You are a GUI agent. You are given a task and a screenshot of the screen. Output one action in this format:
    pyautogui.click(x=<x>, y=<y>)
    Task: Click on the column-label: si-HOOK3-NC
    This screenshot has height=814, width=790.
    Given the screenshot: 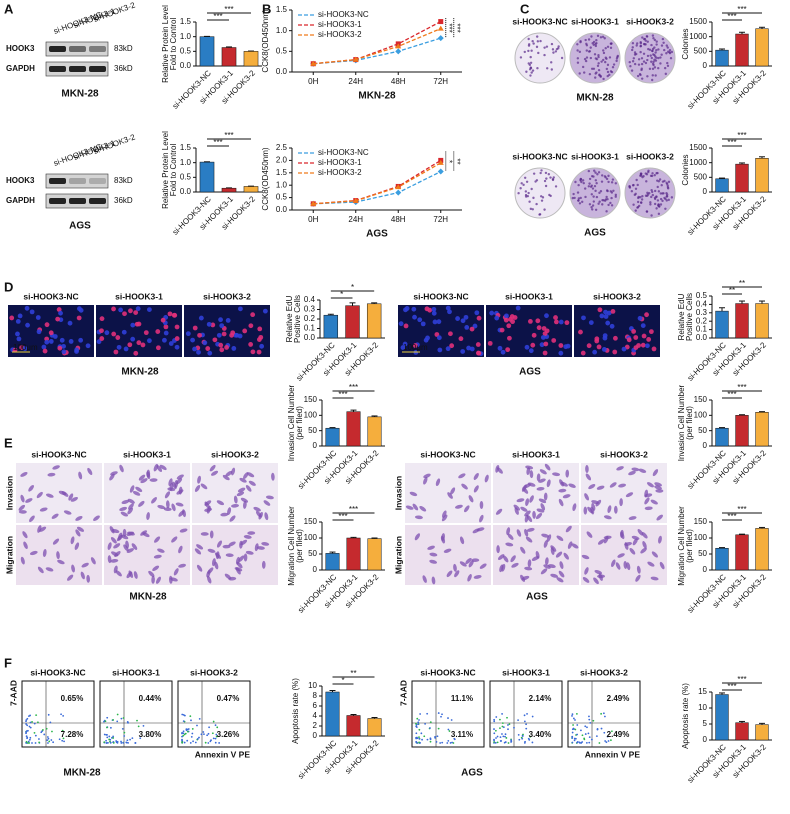 What is the action you would take?
    pyautogui.click(x=57, y=672)
    